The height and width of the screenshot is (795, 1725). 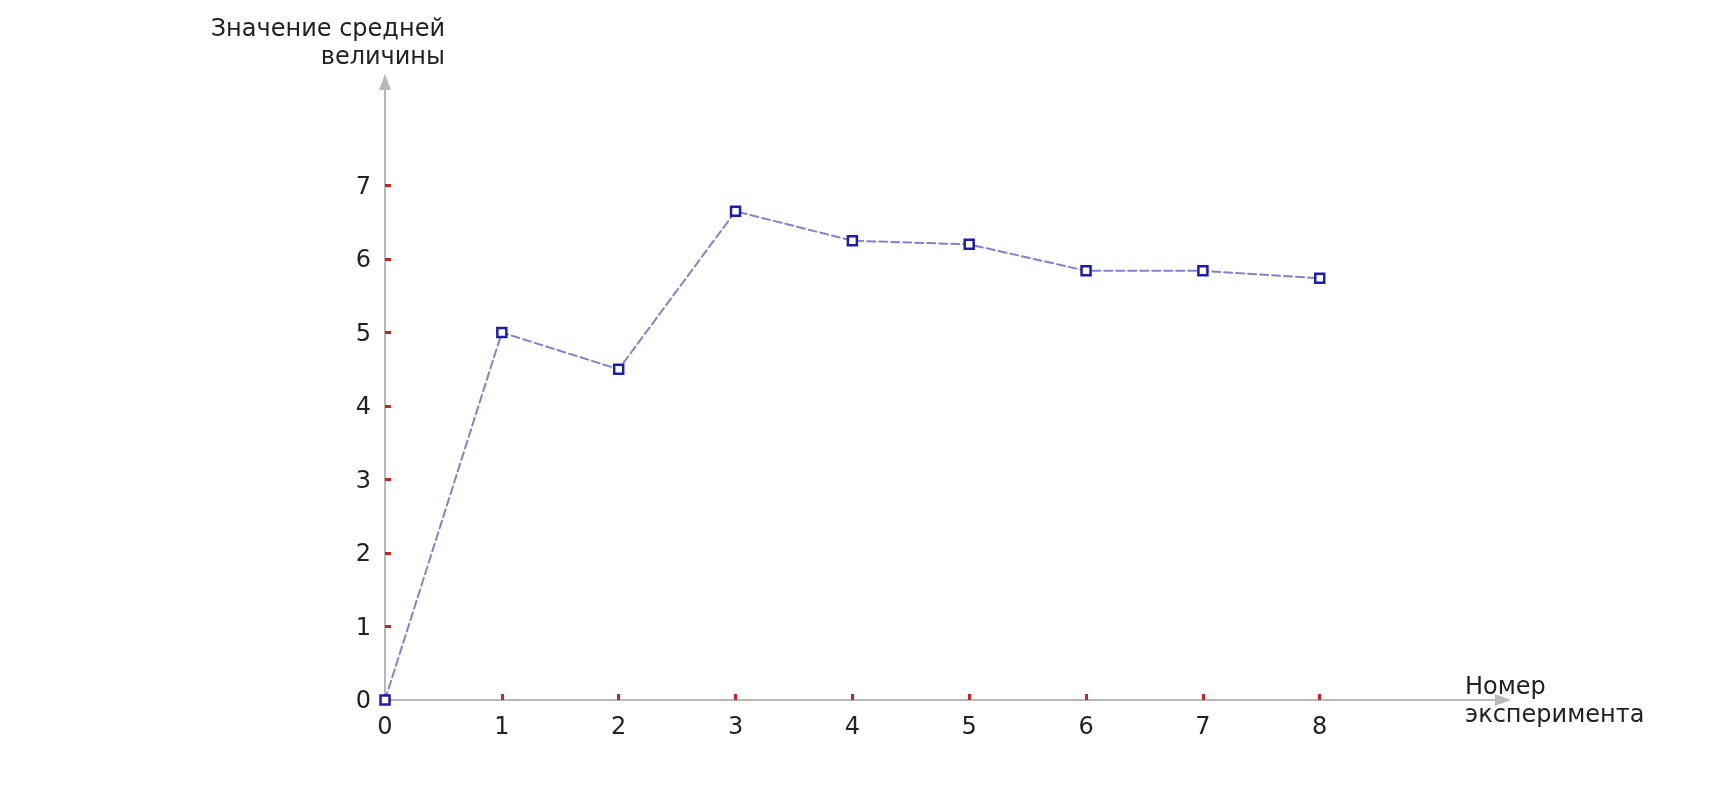 I want to click on y-tick-label: 3, so click(x=363, y=479).